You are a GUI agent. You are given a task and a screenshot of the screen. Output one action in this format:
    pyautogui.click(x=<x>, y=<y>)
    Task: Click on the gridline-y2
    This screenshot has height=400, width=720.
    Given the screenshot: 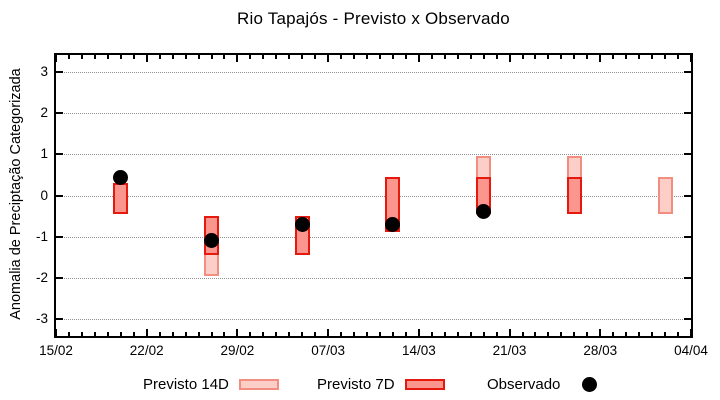 What is the action you would take?
    pyautogui.click(x=373, y=114)
    